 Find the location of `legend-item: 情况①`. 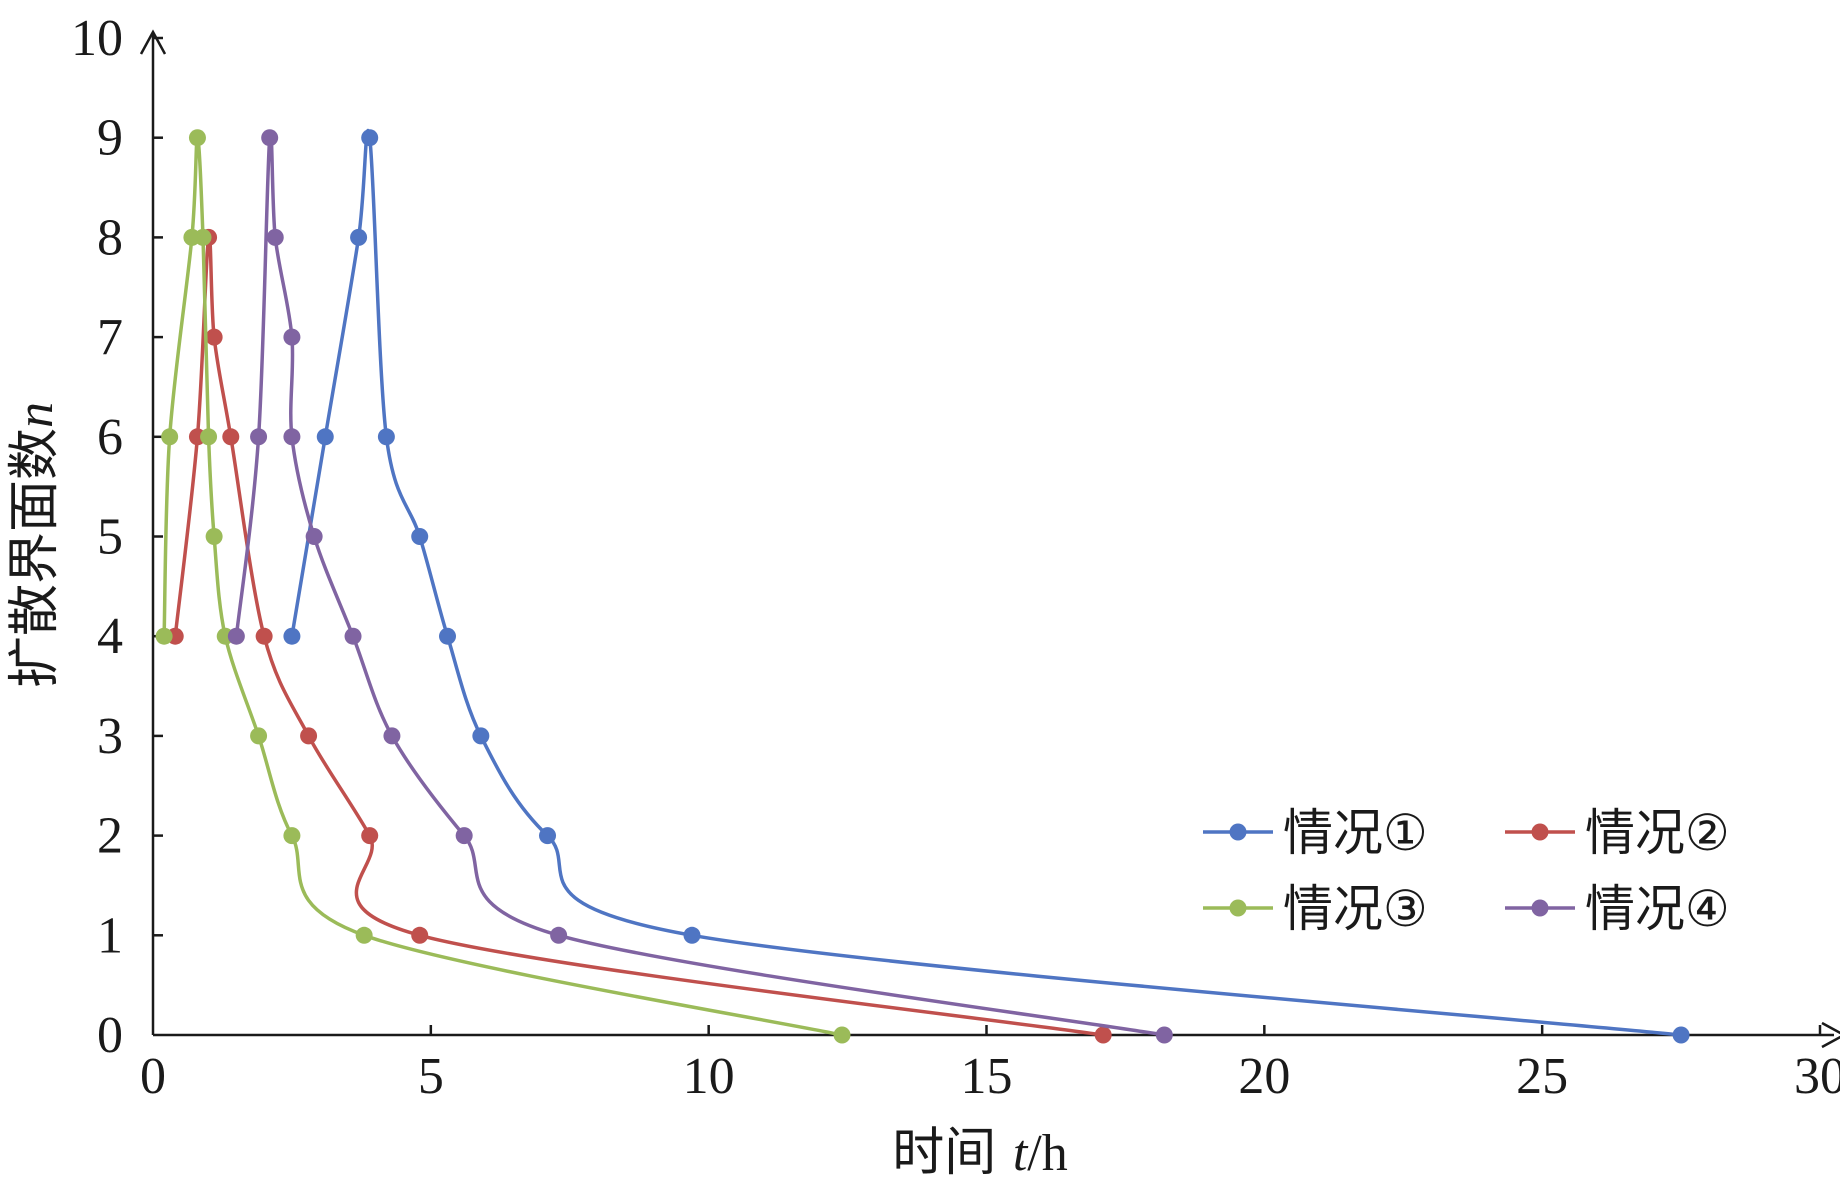

legend-item: 情况① is located at coordinates (1315, 833).